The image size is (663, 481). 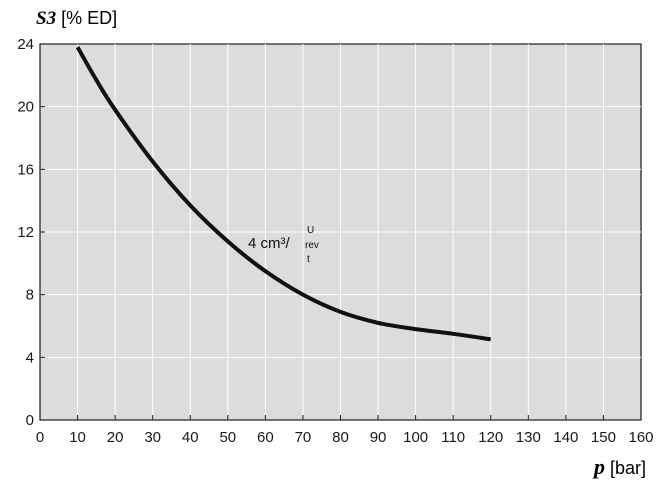 What do you see at coordinates (25, 107) in the screenshot?
I see `y-tick-label: 20` at bounding box center [25, 107].